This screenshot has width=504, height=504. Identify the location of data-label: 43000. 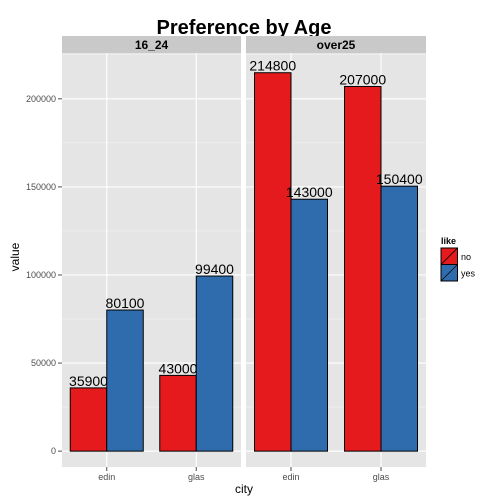
(178, 368).